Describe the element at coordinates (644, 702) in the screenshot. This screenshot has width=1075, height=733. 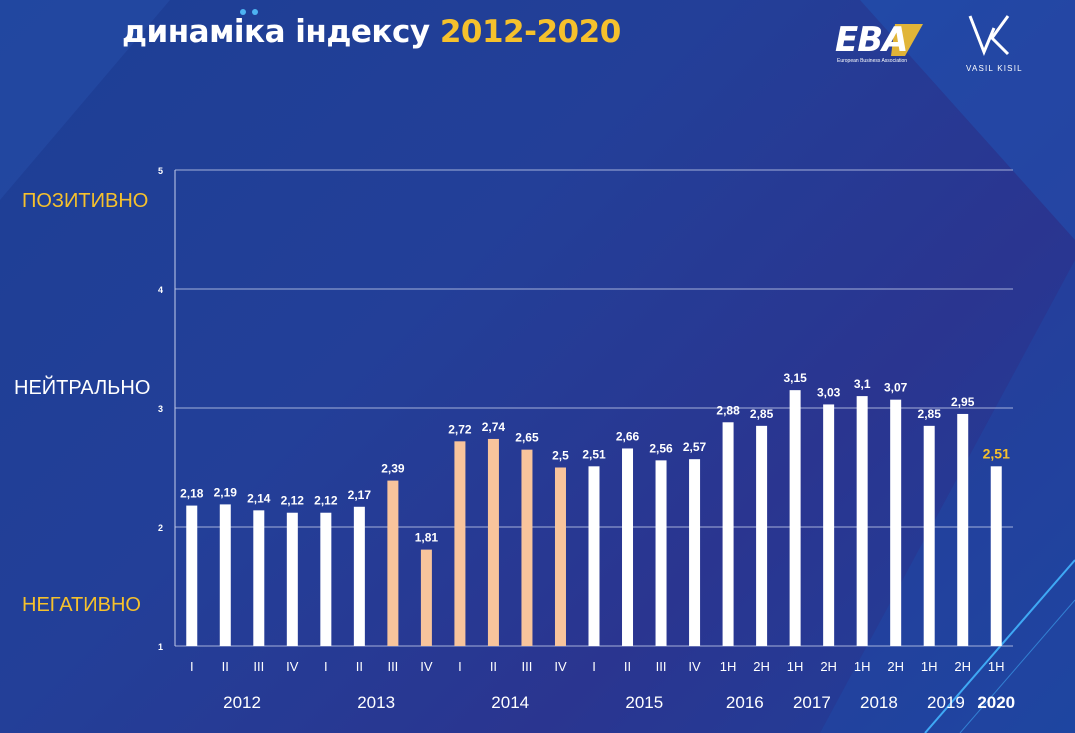
I see `year-group-label: 2015` at that location.